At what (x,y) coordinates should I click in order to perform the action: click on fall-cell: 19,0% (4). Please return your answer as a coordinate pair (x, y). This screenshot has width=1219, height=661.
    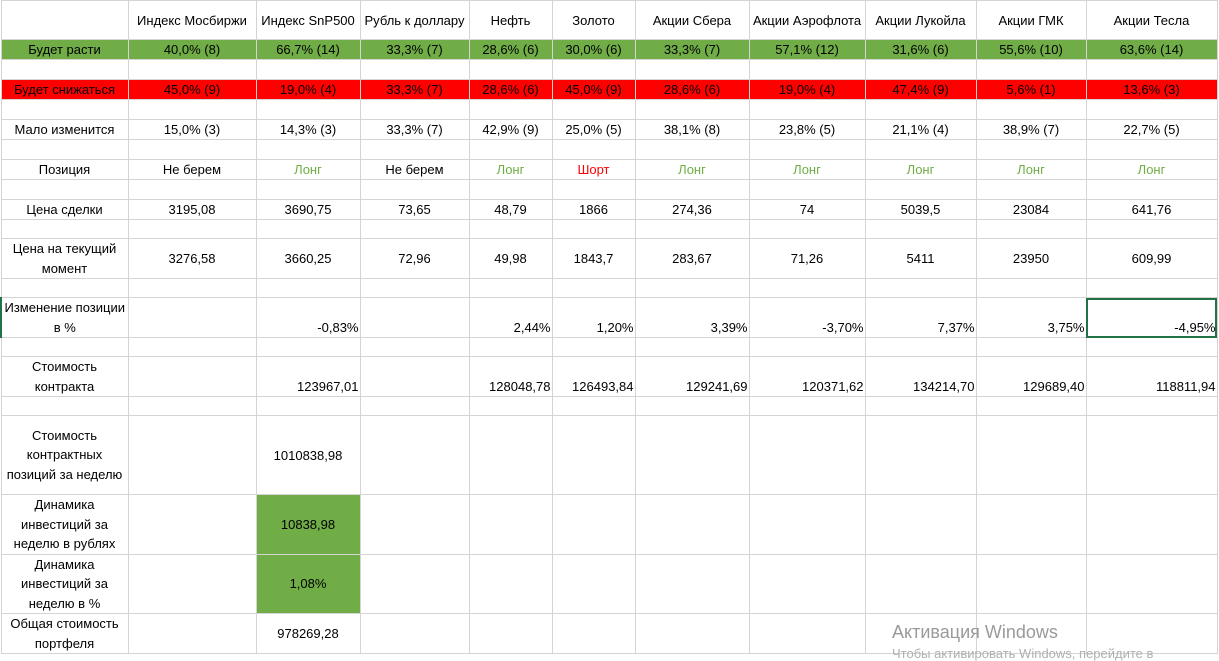
    Looking at the image, I should click on (308, 89).